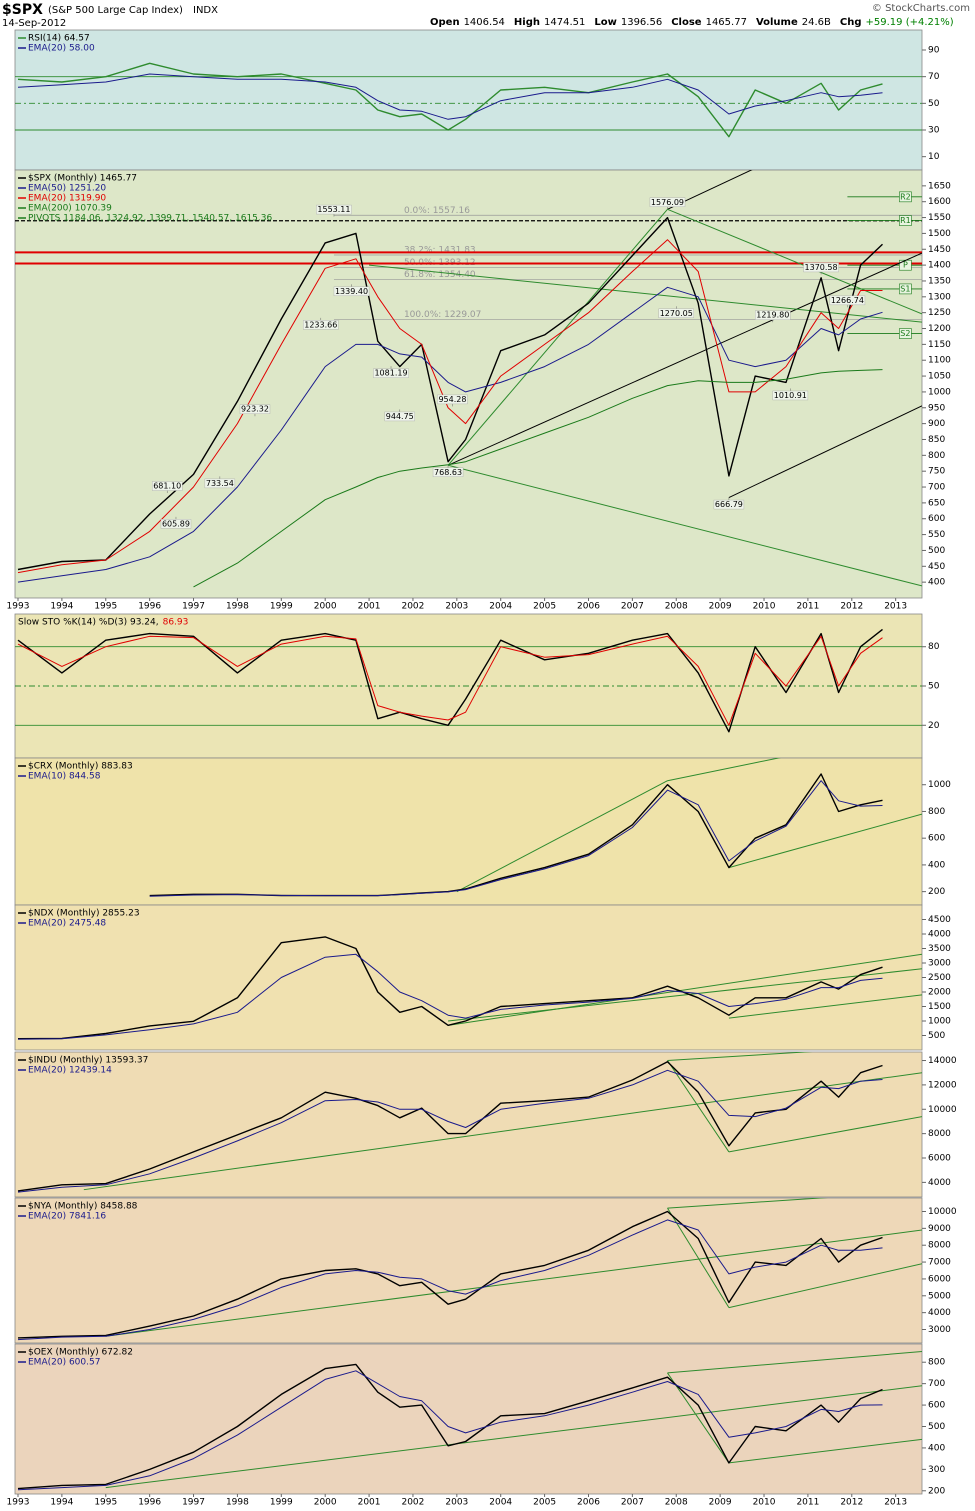  Describe the element at coordinates (456, 1503) in the screenshot. I see `x-tick-label: 2003` at that location.